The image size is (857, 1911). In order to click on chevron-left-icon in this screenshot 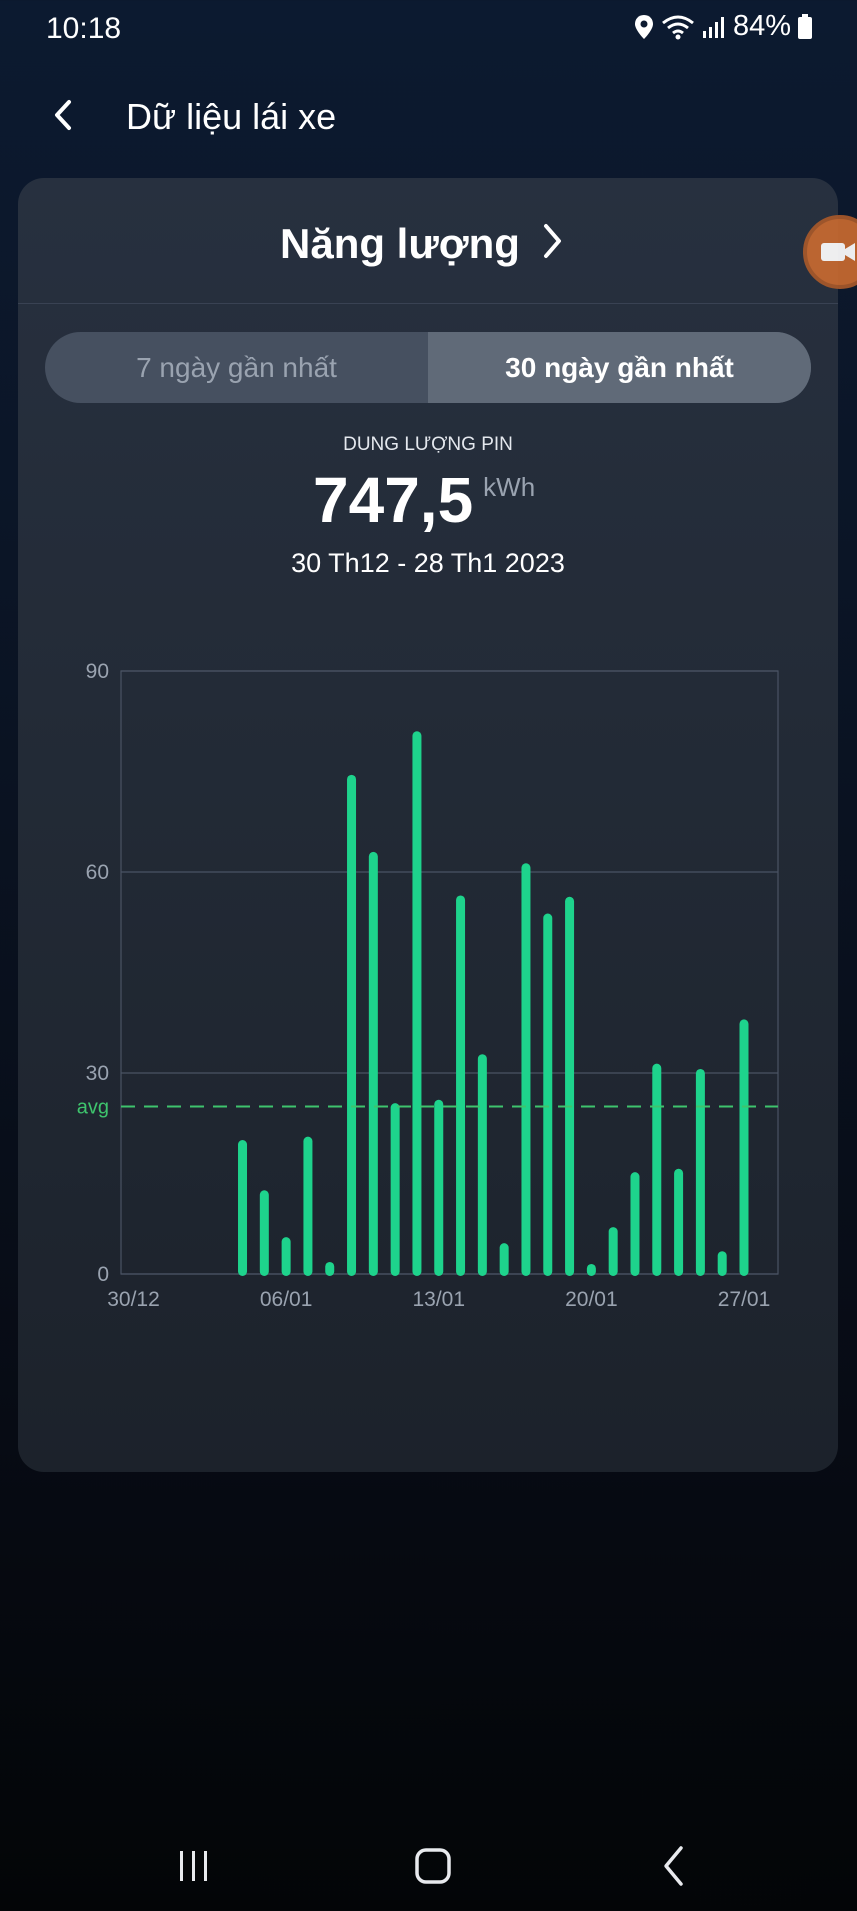, I will do `click(63, 115)`.